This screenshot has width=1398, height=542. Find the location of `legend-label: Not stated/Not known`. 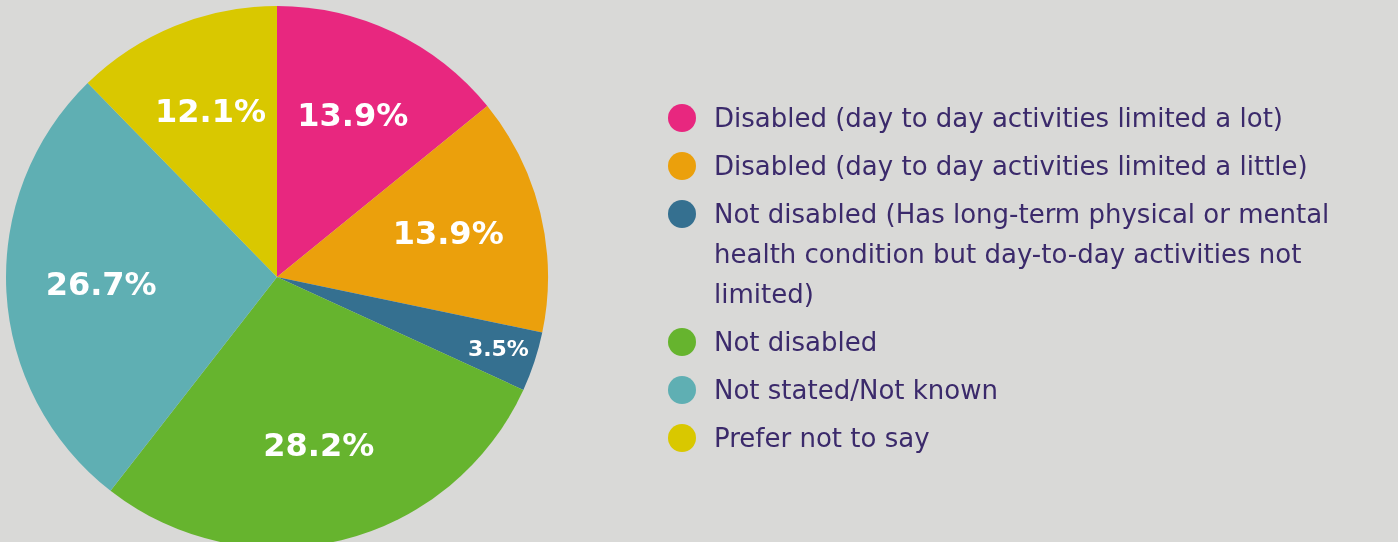

legend-label: Not stated/Not known is located at coordinates (856, 390).